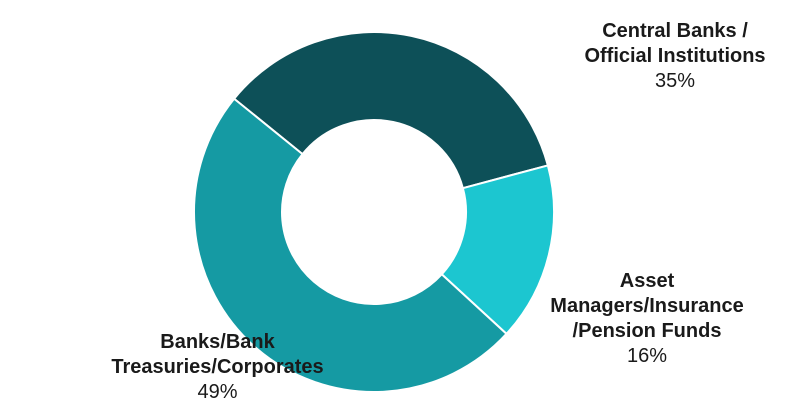  What do you see at coordinates (647, 356) in the screenshot?
I see `slice-percent-label: 16%` at bounding box center [647, 356].